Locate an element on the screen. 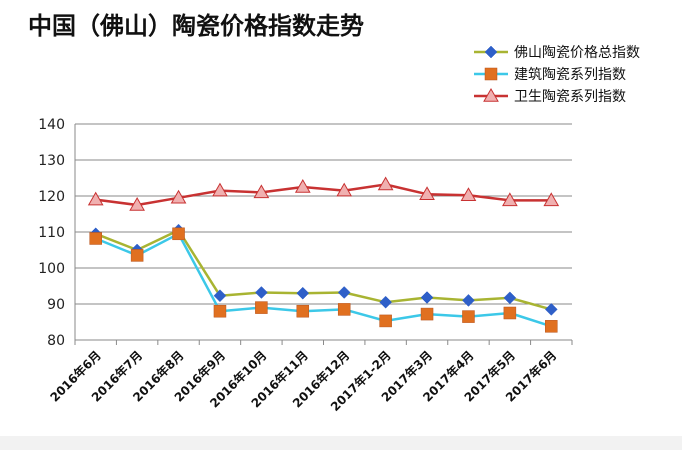  legend-item-1: 建筑陶瓷系列指数 is located at coordinates (550, 75).